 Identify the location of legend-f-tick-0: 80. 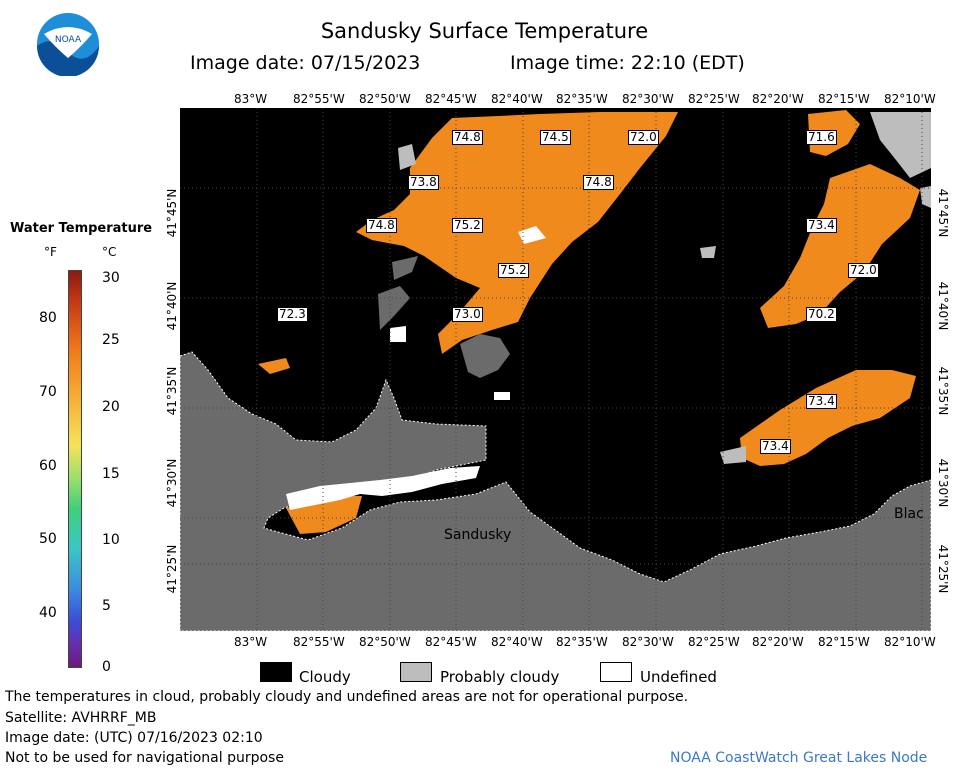
(48, 318).